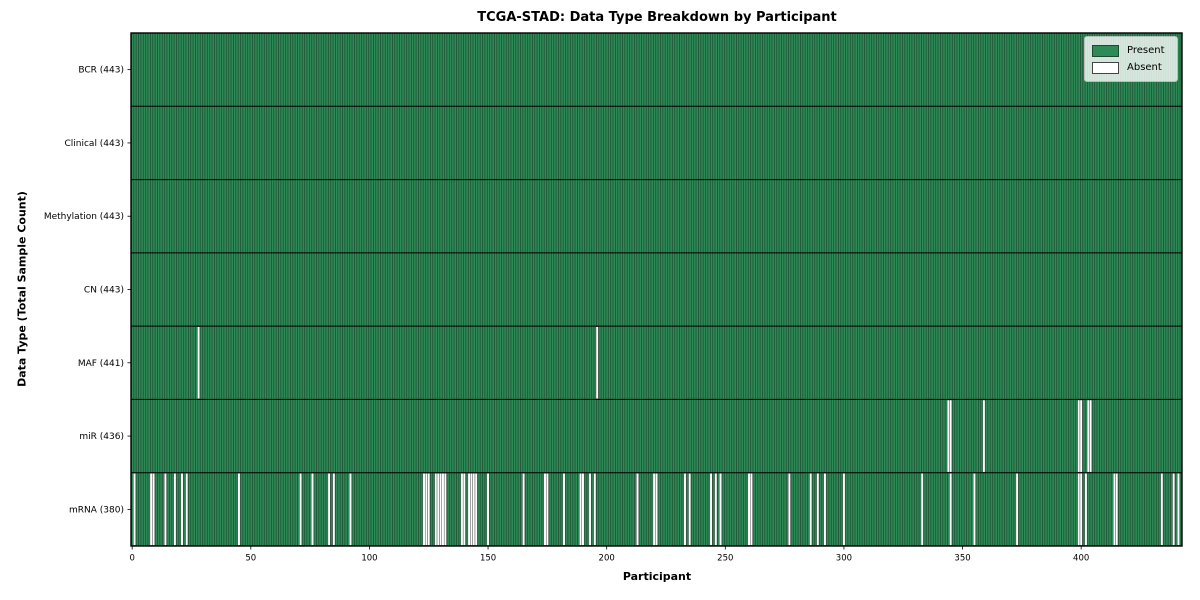  Describe the element at coordinates (656, 216) in the screenshot. I see `row-methylation` at that location.